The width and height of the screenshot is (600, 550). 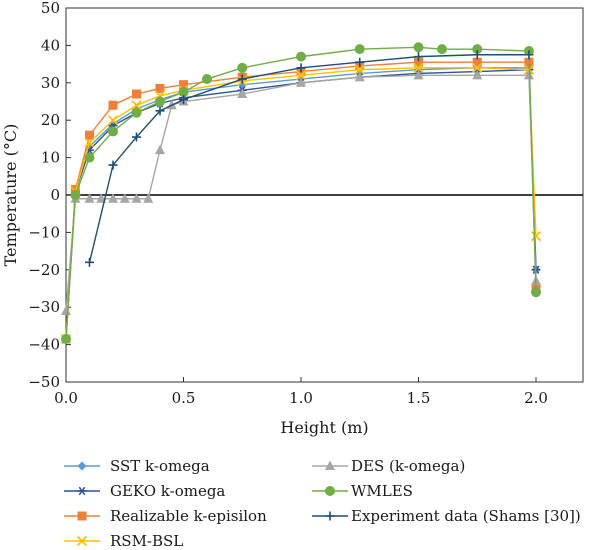 I want to click on legend-item: DES (k-omega), so click(x=388, y=466).